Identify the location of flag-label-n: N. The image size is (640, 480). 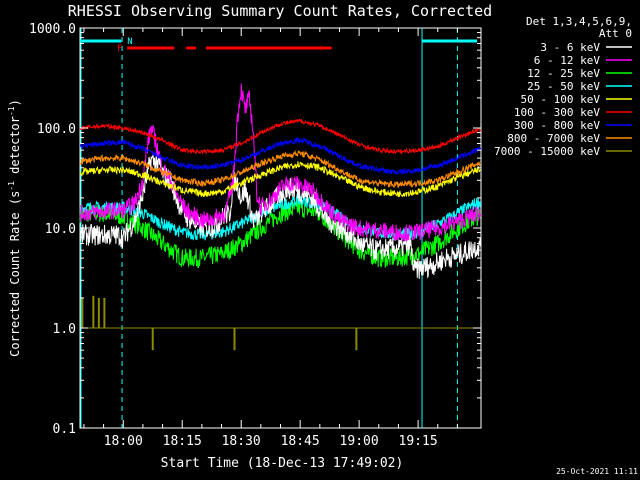
(129, 42).